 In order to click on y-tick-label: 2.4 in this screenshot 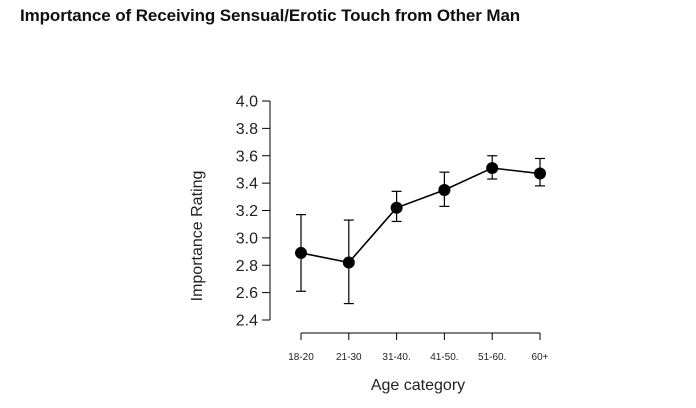, I will do `click(247, 321)`.